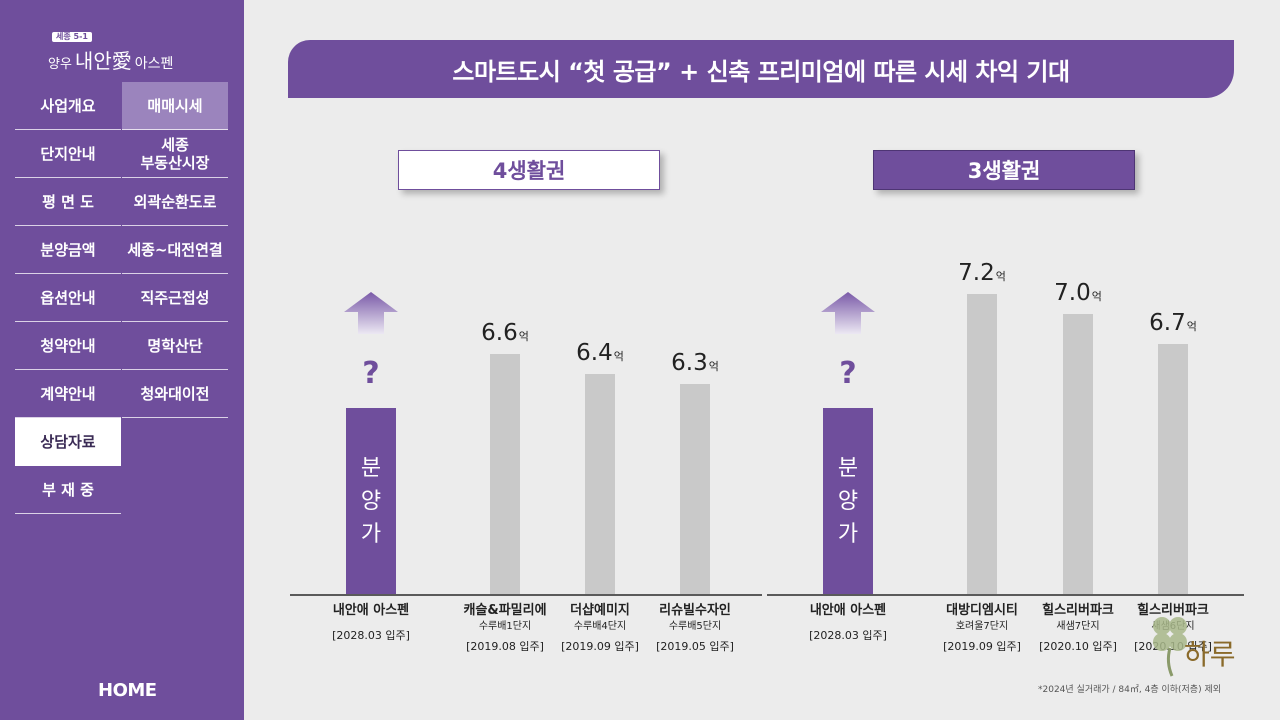 The image size is (1280, 720). What do you see at coordinates (761, 69) in the screenshot?
I see `page-title: 스마트도시 “첫 공급” + 신축 프리미엄에 따른 시세 차익 기대` at bounding box center [761, 69].